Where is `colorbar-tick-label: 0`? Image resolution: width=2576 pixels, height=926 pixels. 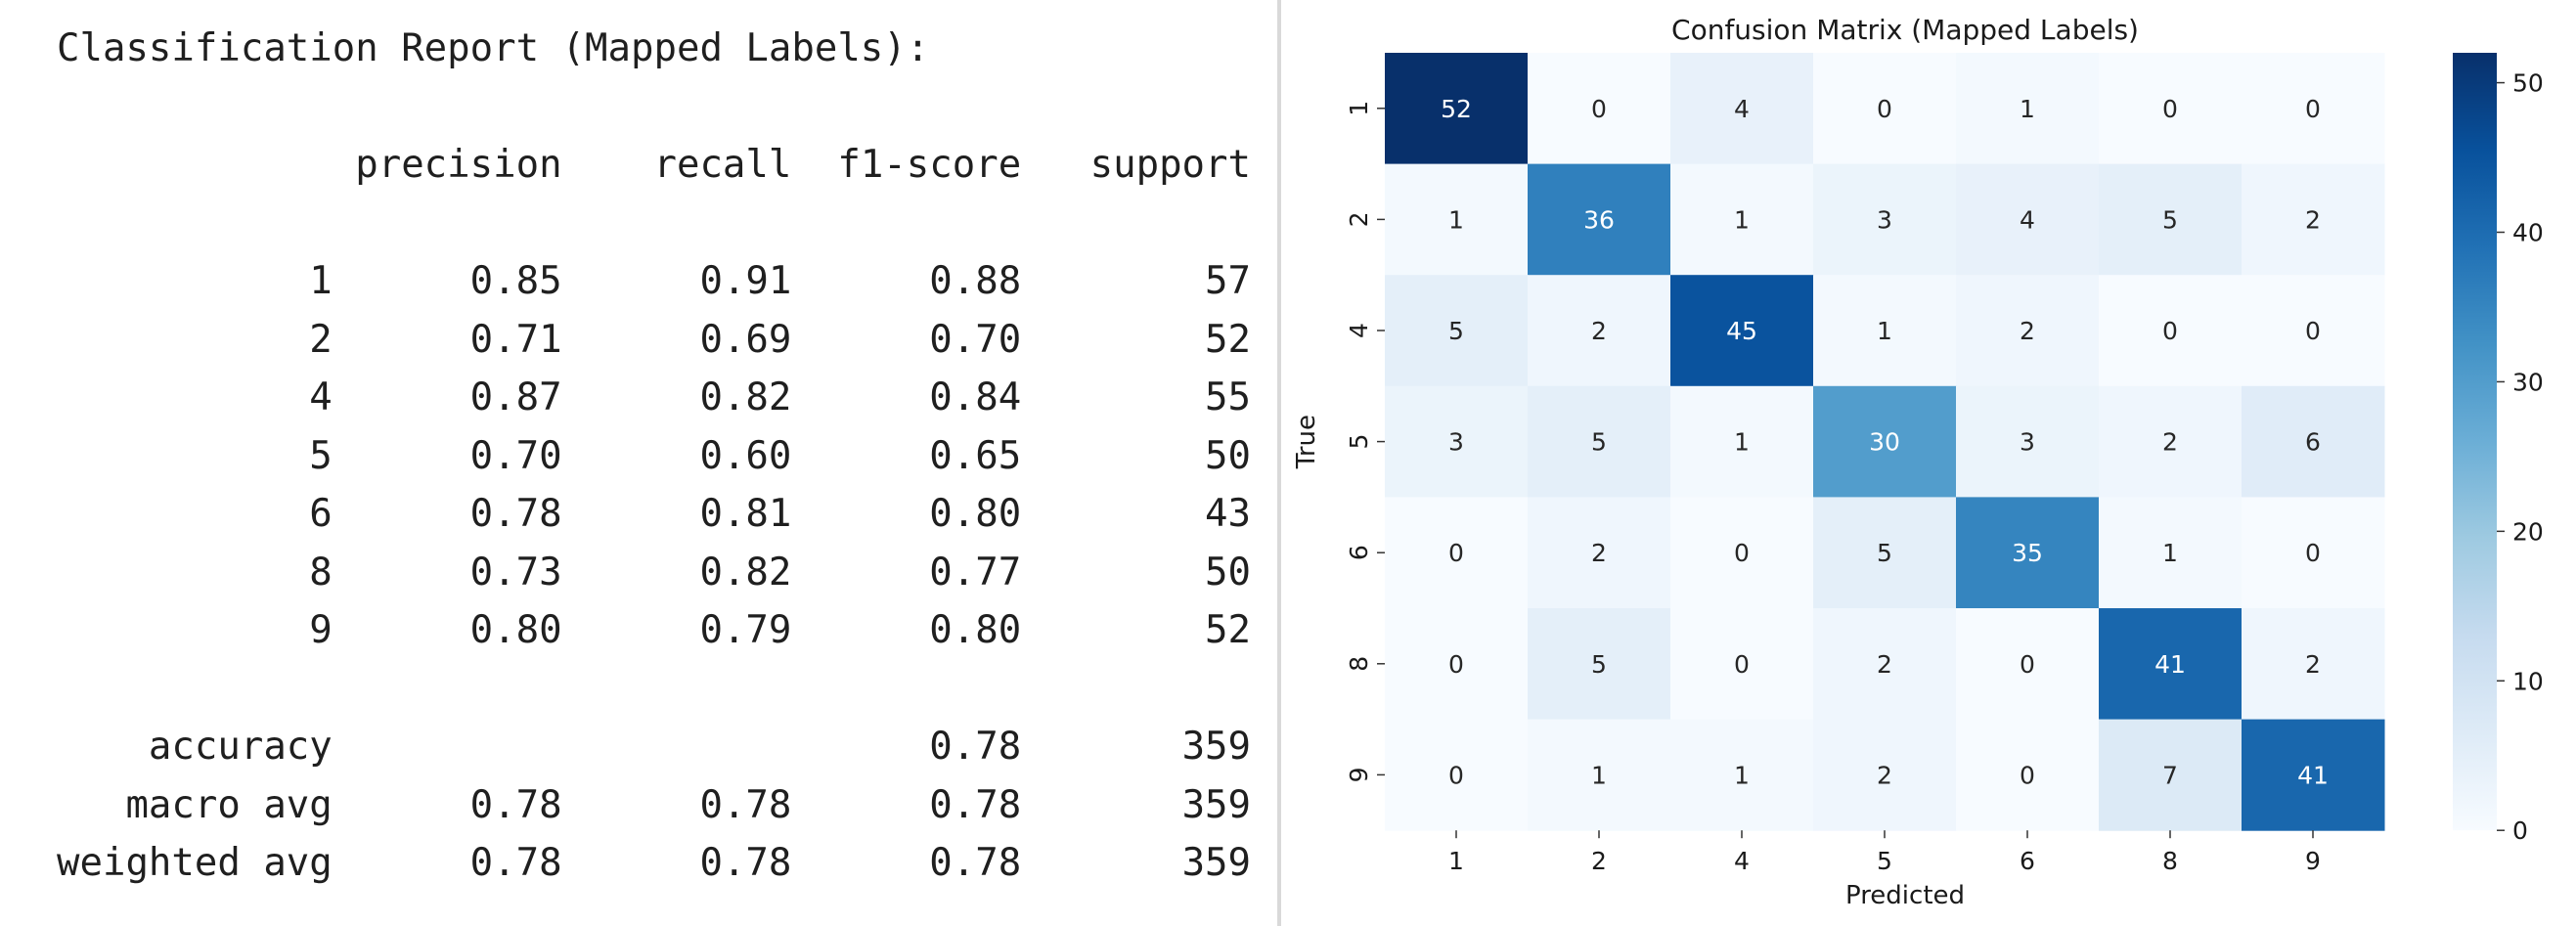
colorbar-tick-label: 0 is located at coordinates (2520, 830).